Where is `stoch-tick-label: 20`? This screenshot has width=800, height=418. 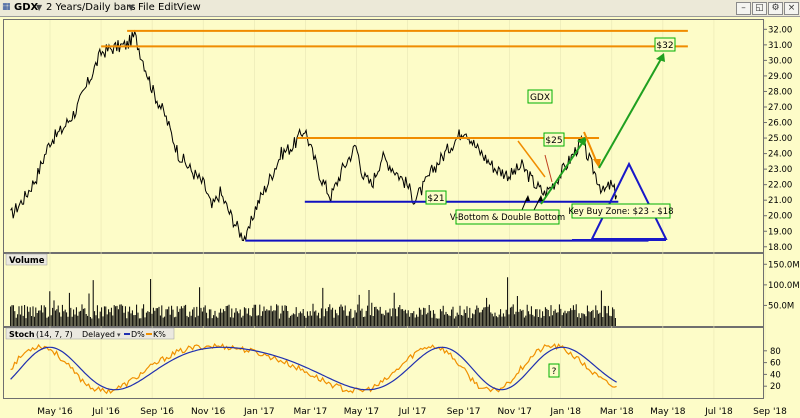 stoch-tick-label: 20 is located at coordinates (775, 387).